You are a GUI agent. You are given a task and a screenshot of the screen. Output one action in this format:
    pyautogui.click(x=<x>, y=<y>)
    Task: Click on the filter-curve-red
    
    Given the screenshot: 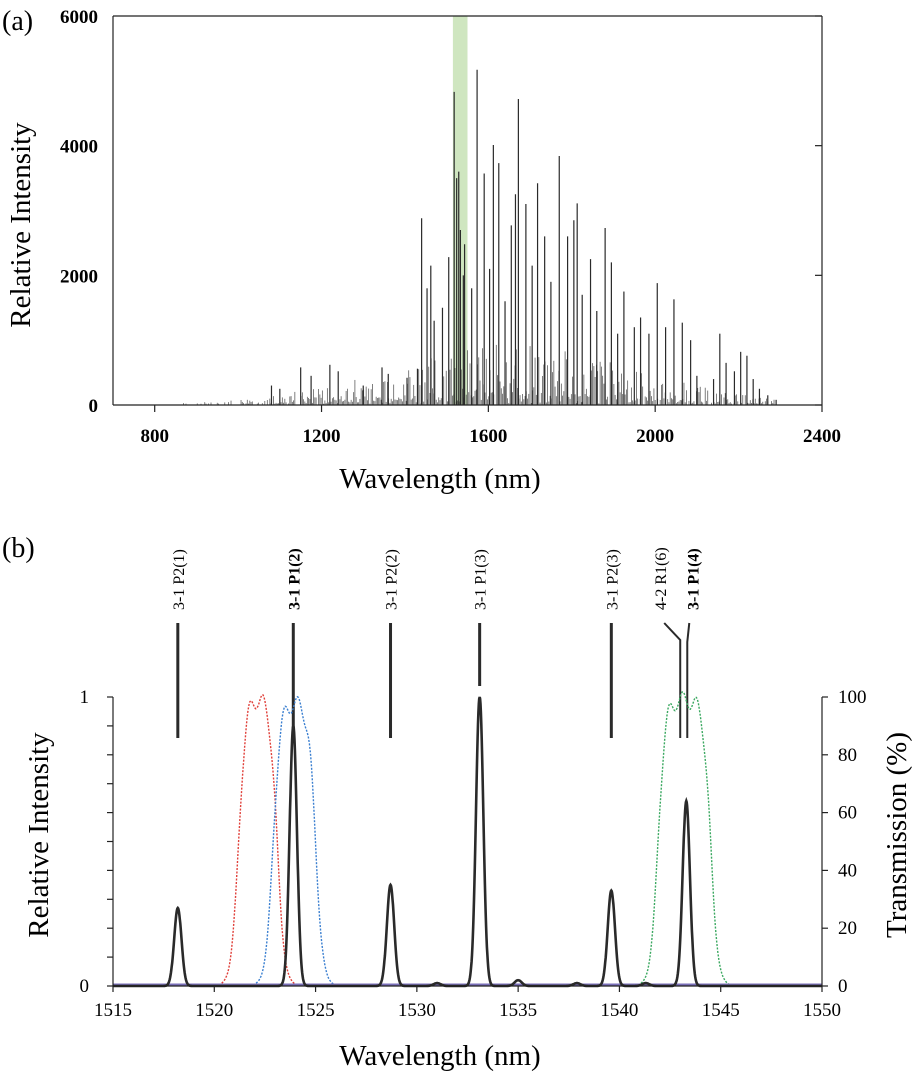 What is the action you would take?
    pyautogui.click(x=258, y=840)
    